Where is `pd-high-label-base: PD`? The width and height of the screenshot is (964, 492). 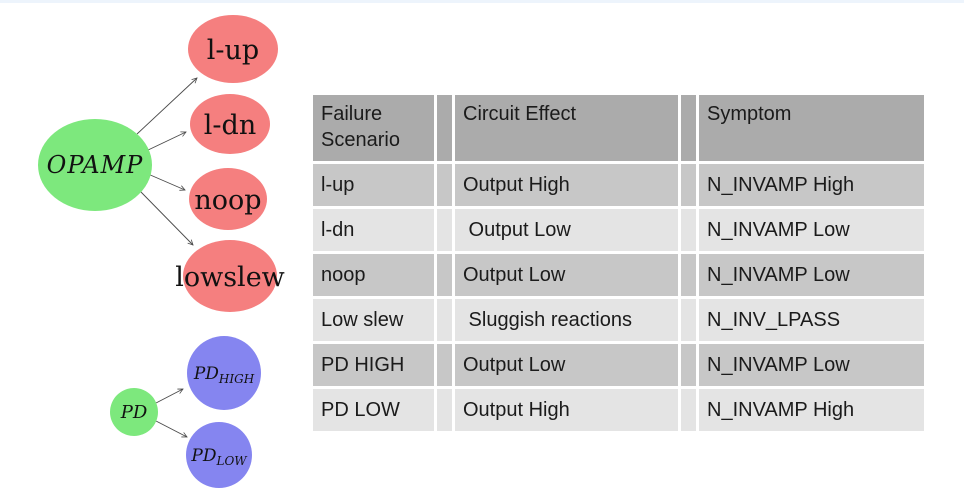
pd-high-label-base: PD is located at coordinates (206, 374).